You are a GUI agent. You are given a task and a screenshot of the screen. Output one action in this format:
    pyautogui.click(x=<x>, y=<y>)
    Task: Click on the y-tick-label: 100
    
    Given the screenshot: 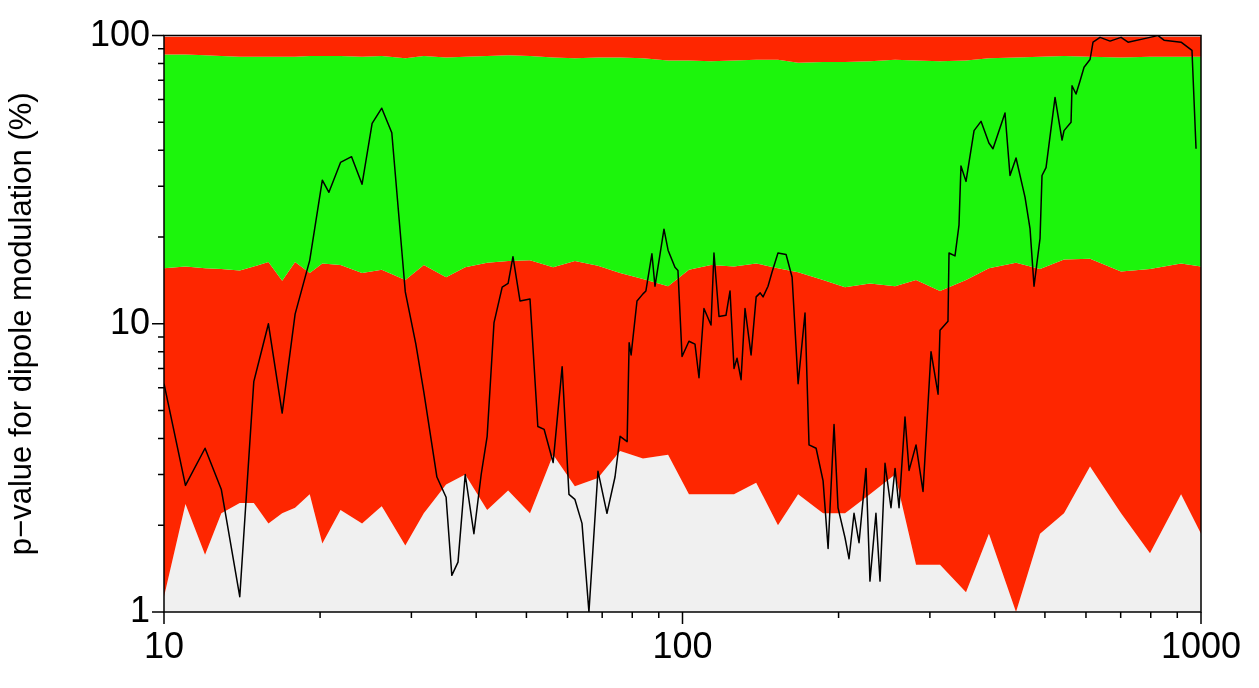 What is the action you would take?
    pyautogui.click(x=119, y=33)
    